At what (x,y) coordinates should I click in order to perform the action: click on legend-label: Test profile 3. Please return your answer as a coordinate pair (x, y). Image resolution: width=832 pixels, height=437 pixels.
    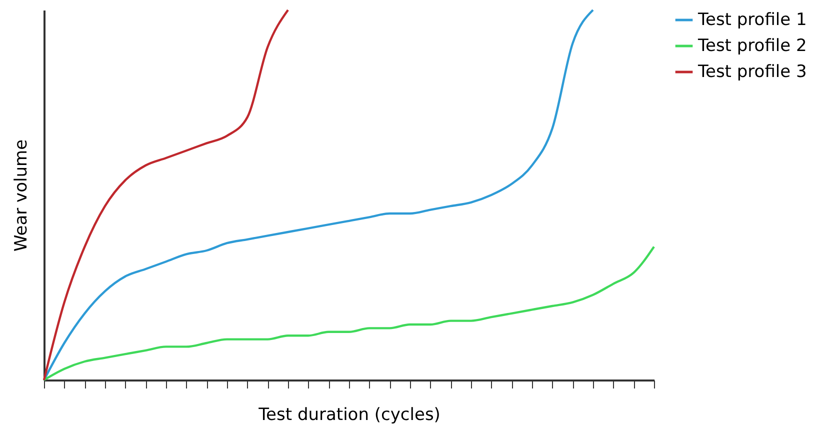
    Looking at the image, I should click on (752, 72).